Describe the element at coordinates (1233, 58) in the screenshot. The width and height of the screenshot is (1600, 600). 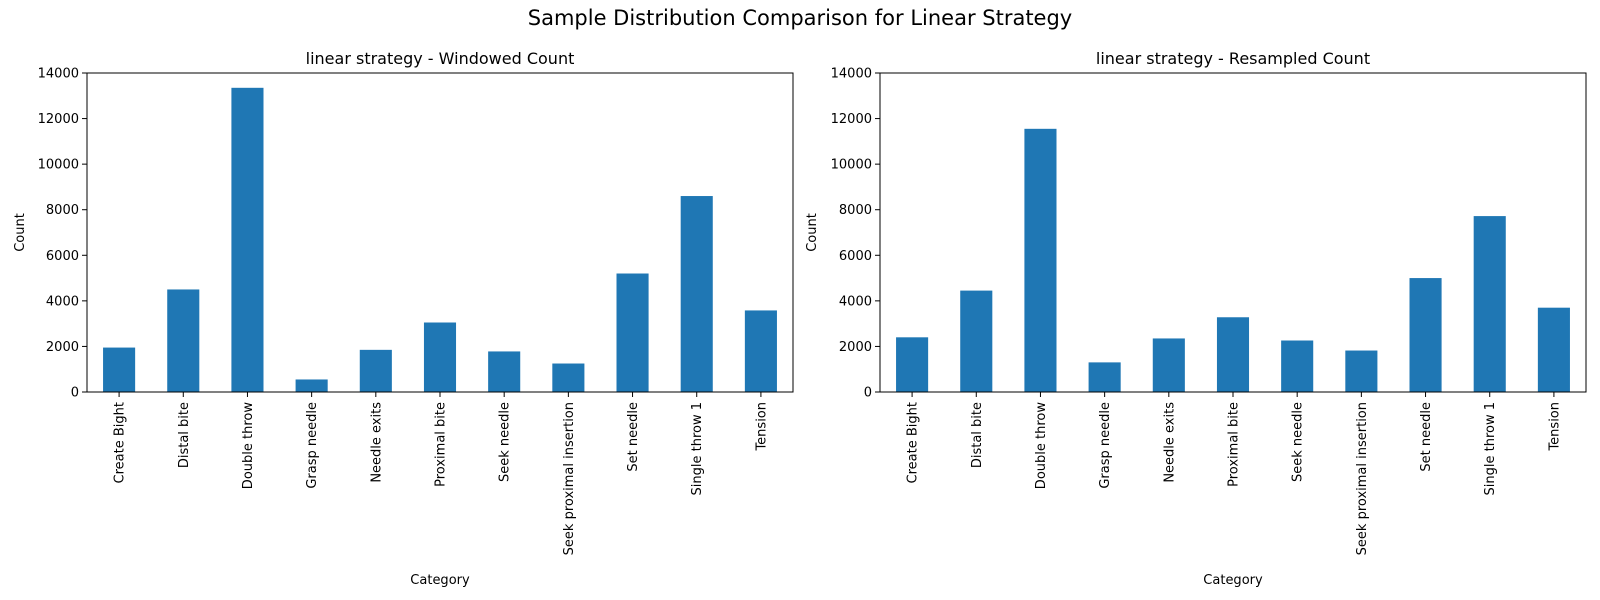
I see `chart-title: linear strategy - Resampled Count` at that location.